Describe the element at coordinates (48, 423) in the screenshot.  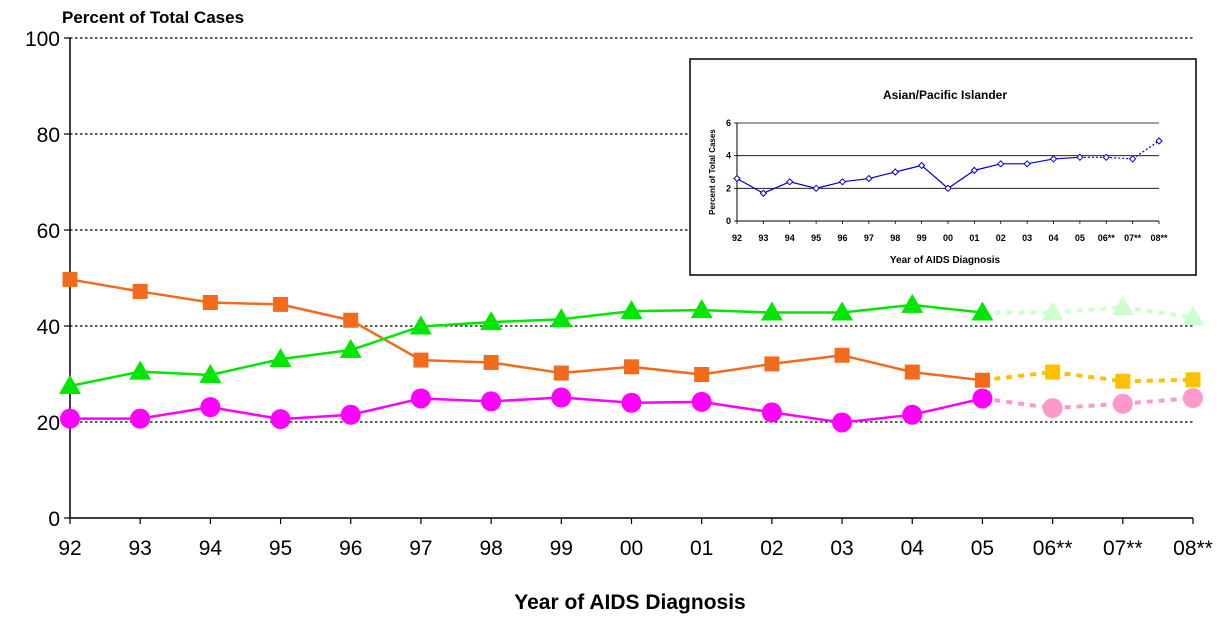
I see `y-tick-label-20: 20` at that location.